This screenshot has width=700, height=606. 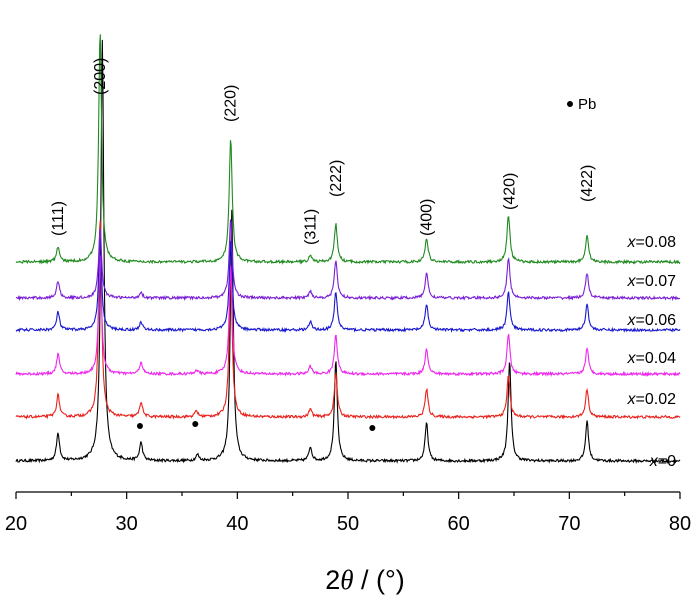 What do you see at coordinates (680, 524) in the screenshot?
I see `x-tick-label-80: 80` at bounding box center [680, 524].